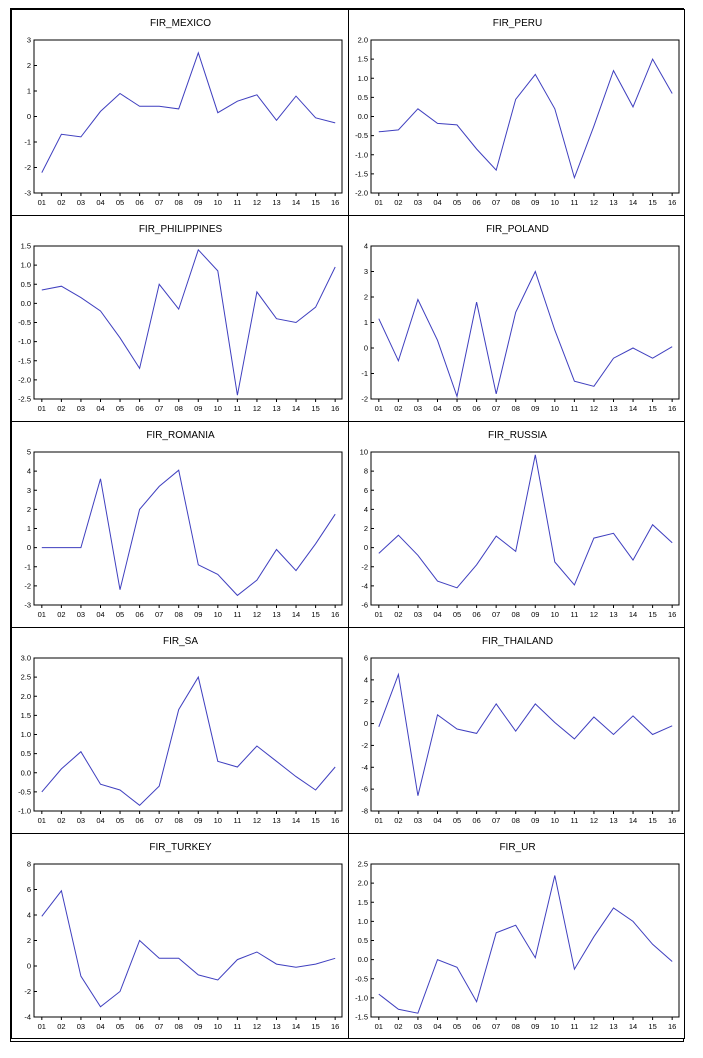 Image resolution: width=703 pixels, height=1058 pixels. Describe the element at coordinates (26, 677) in the screenshot. I see `y-tick-label: 2.5` at that location.